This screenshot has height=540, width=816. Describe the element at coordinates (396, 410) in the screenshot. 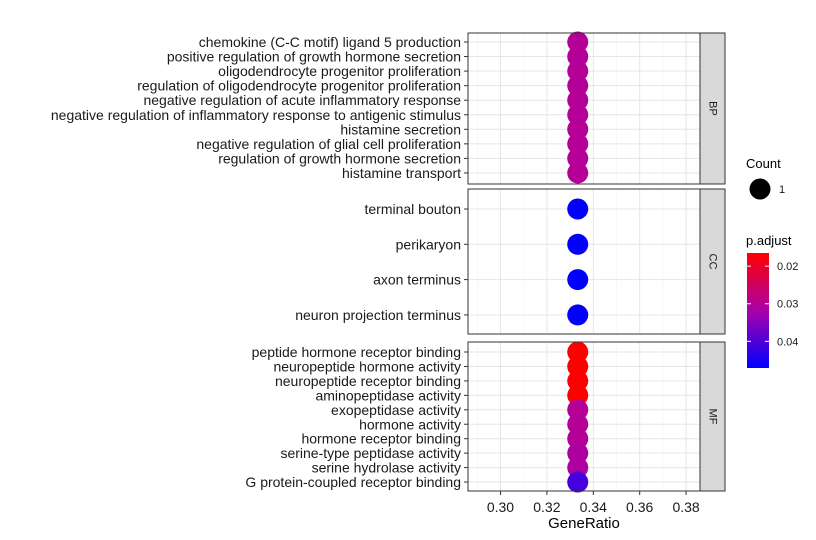

I see `term-label: exopeptidase activity` at that location.